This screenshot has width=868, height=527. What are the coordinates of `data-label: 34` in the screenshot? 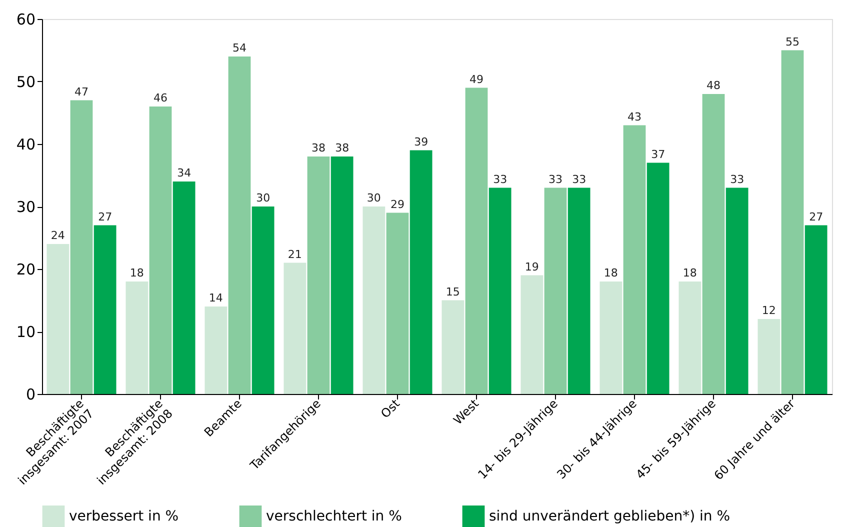 It's located at (184, 173).